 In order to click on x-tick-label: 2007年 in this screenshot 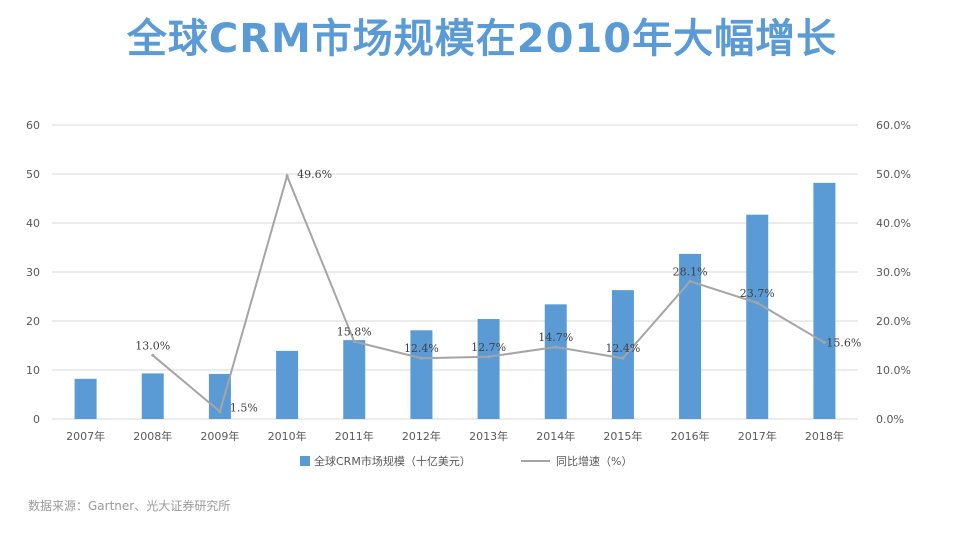, I will do `click(85, 436)`.